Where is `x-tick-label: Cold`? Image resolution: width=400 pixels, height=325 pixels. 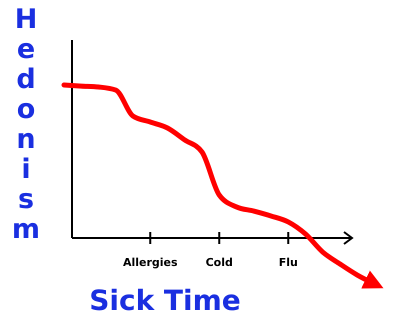
x-tick-label: Cold is located at coordinates (219, 262).